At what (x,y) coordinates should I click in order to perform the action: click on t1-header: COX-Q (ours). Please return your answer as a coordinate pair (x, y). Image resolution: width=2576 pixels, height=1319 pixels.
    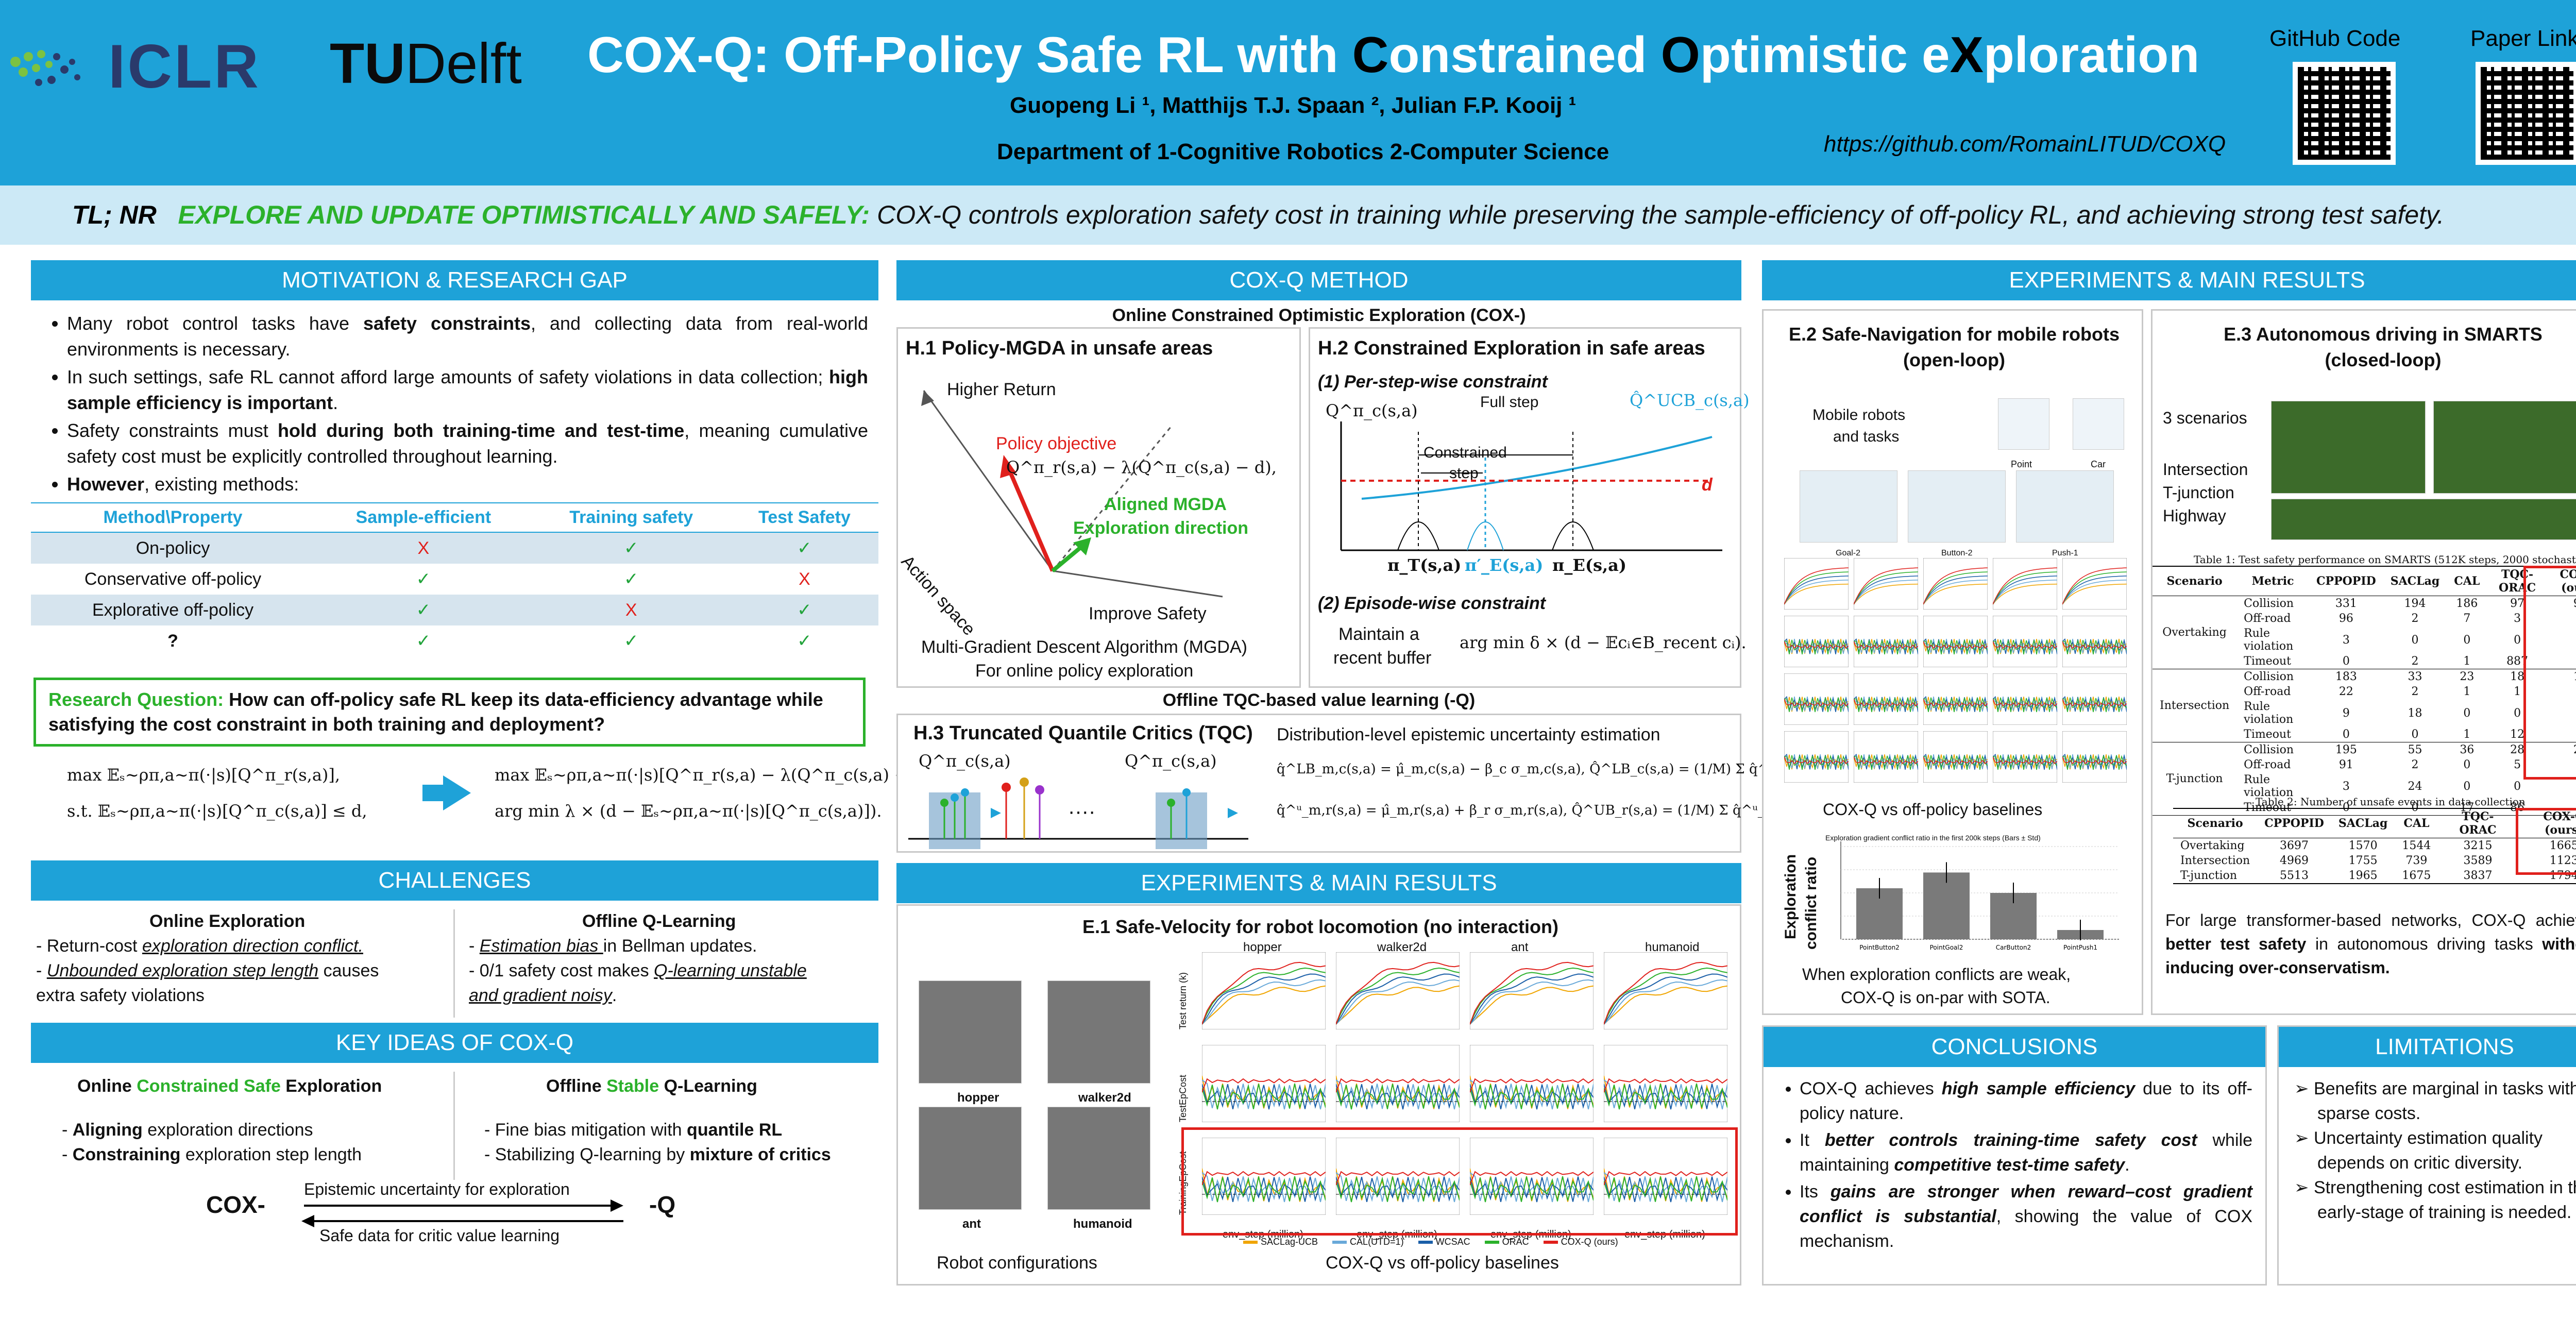
    Looking at the image, I should click on (2561, 581).